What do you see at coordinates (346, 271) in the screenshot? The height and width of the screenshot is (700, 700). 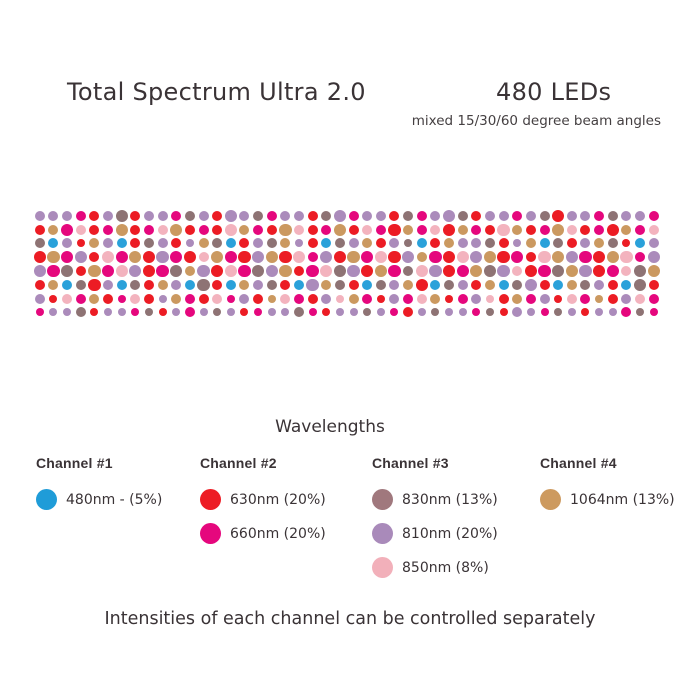 I see `led-row` at bounding box center [346, 271].